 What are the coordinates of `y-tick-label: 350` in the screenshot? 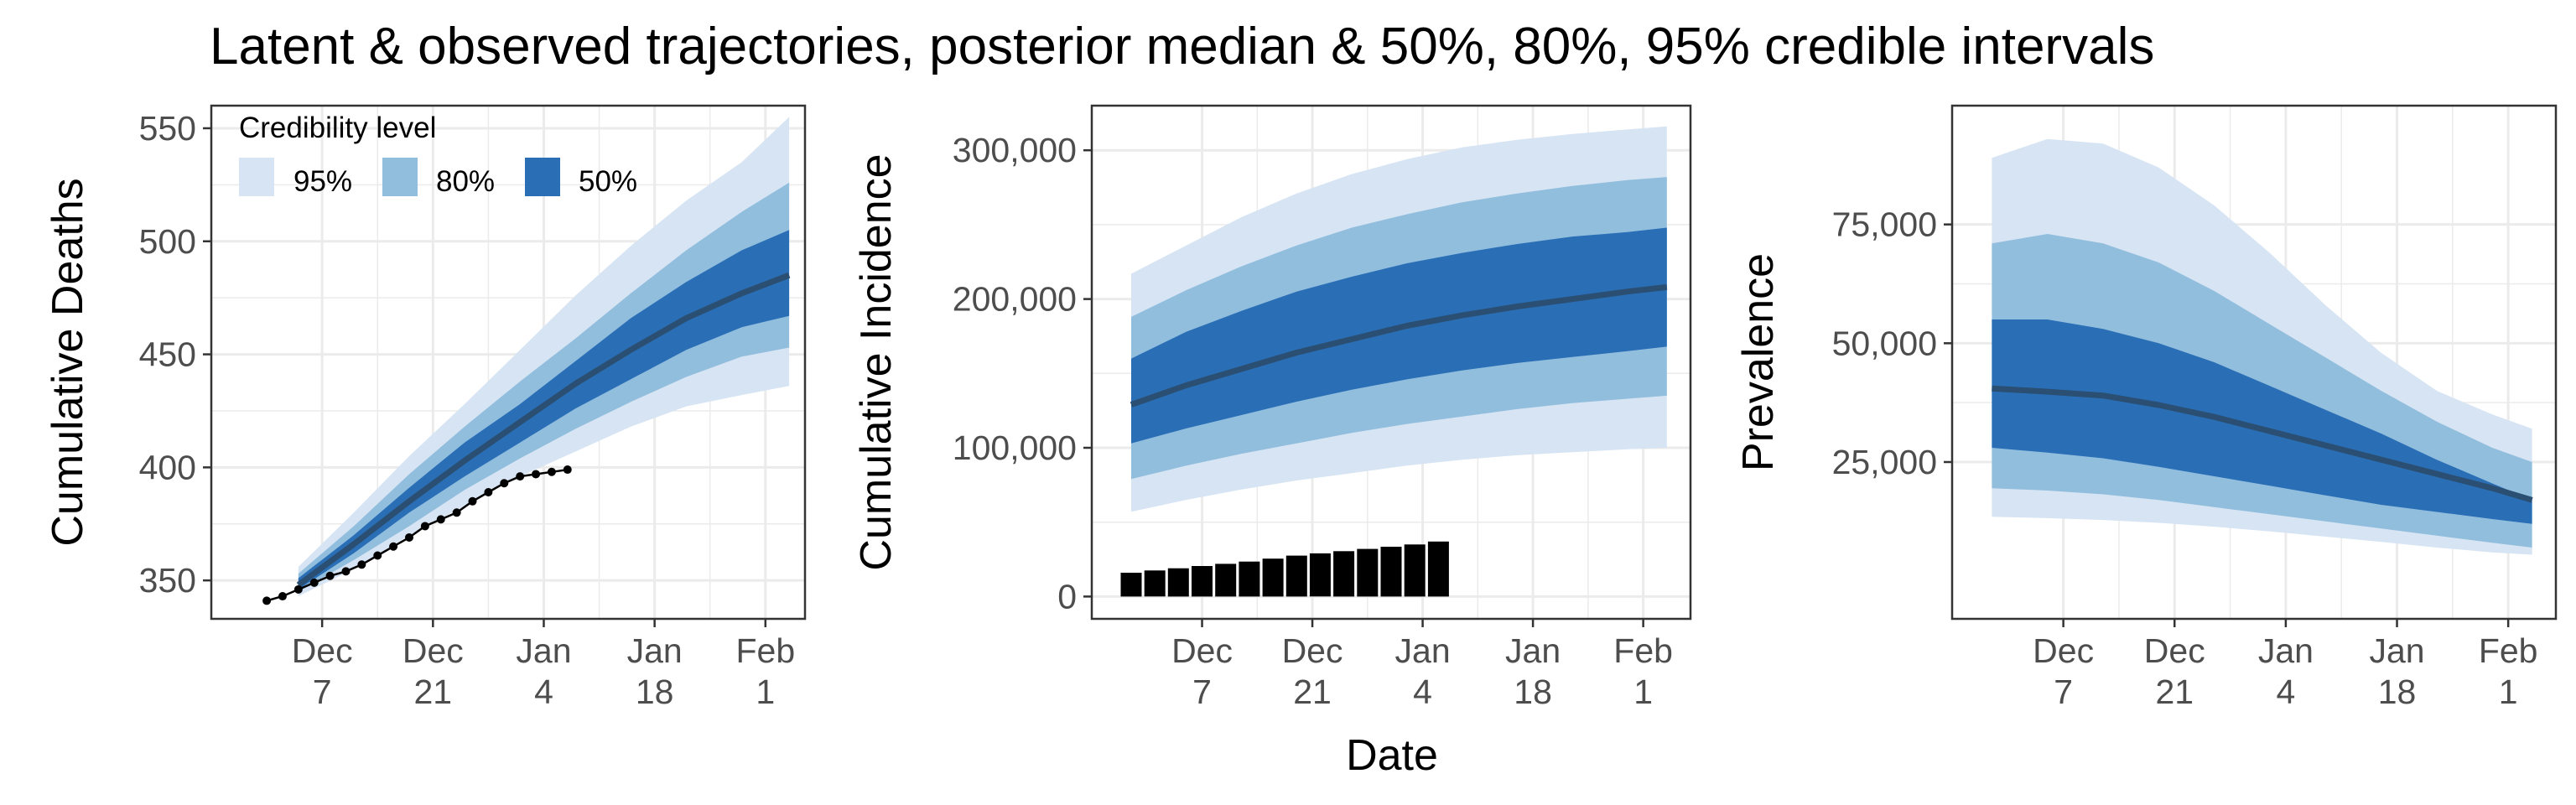 It's located at (167, 580).